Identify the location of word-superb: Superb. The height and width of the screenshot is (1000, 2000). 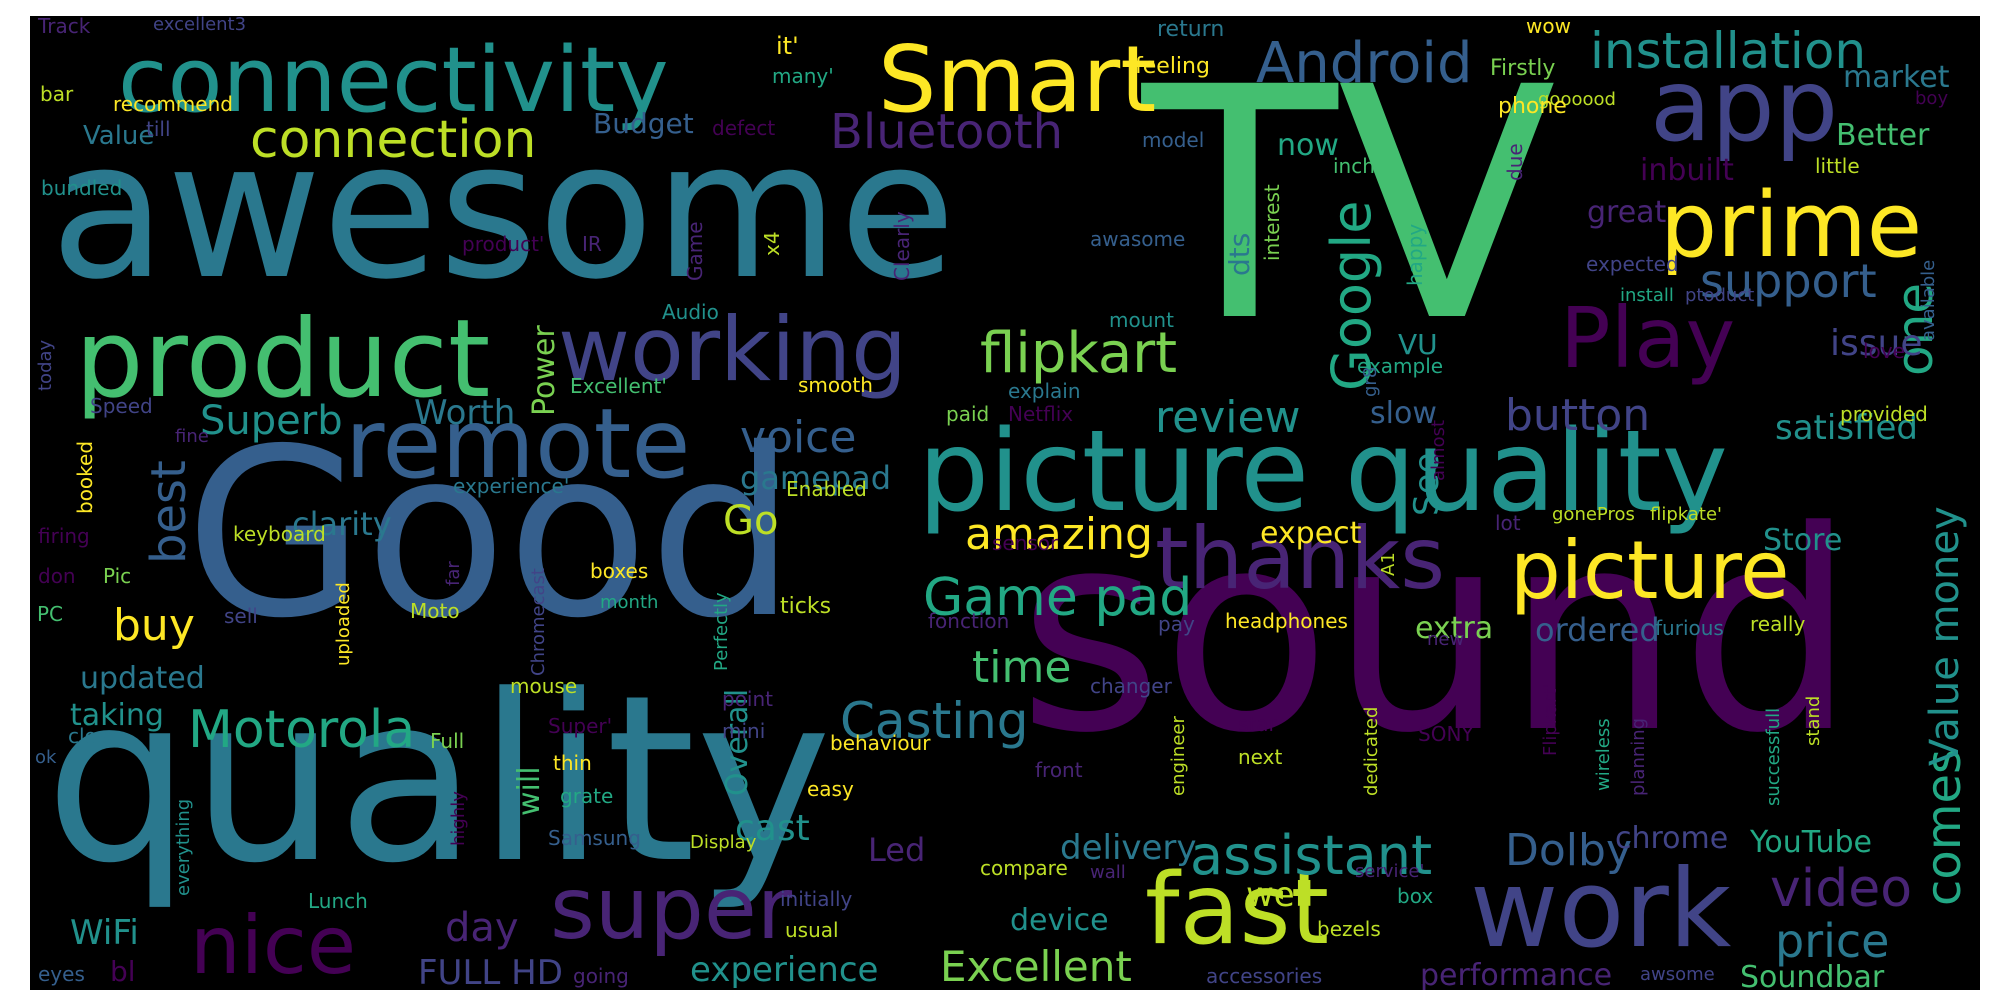
(271, 421).